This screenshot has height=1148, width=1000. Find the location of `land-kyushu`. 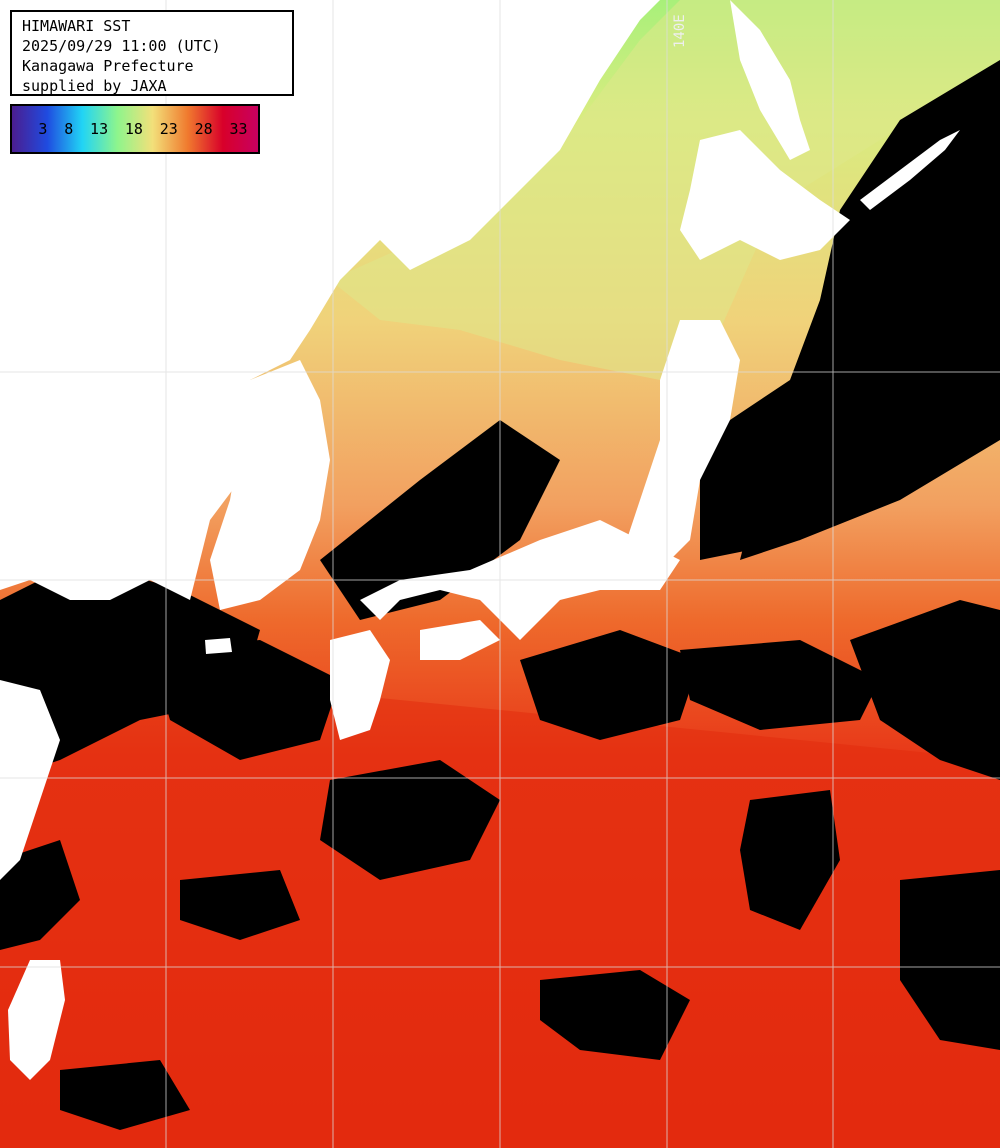

land-kyushu is located at coordinates (360, 685).